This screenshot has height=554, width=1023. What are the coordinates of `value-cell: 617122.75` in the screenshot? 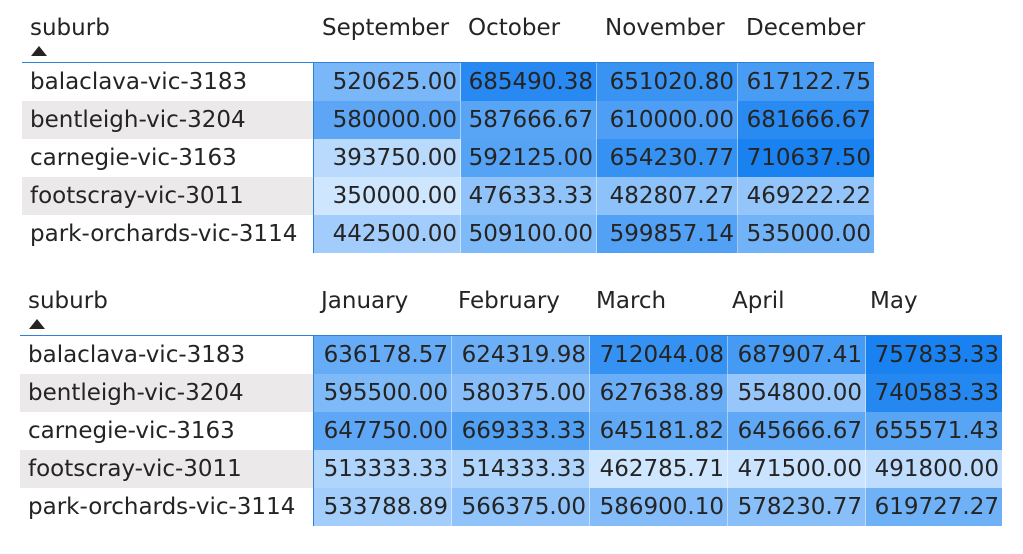 It's located at (806, 82).